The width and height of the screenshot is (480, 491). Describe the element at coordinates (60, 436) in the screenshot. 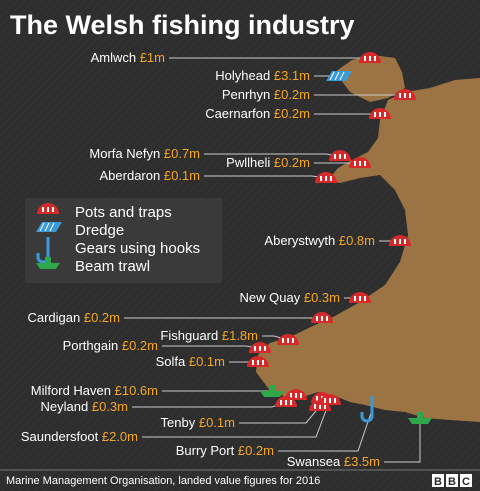

I see `port-name: Saundersfoot` at that location.